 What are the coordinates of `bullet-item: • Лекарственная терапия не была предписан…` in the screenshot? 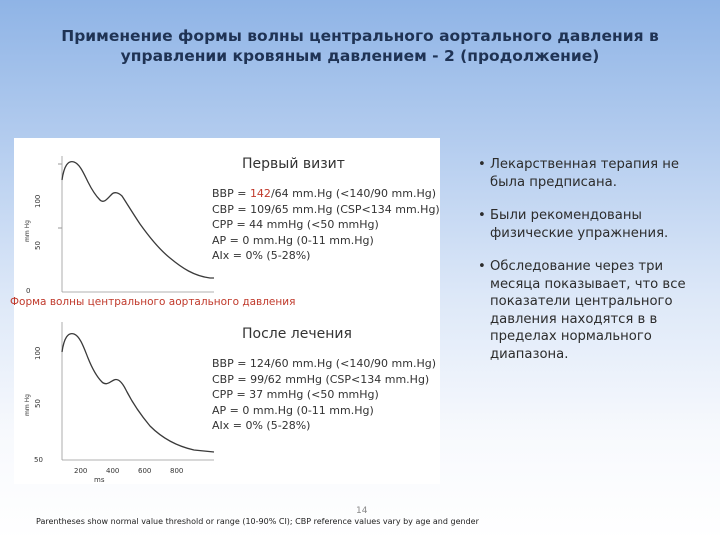 It's located at (579, 173).